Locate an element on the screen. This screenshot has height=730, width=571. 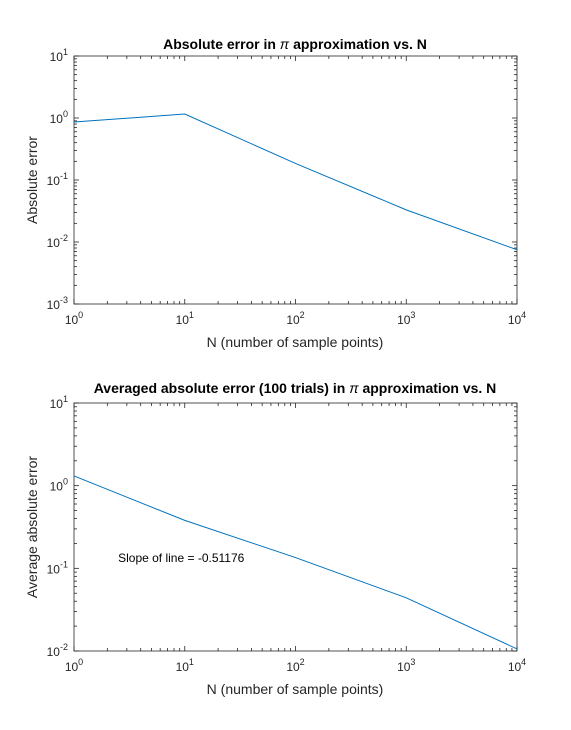
slope-annotation: Slope of line = -0.51176 is located at coordinates (181, 558).